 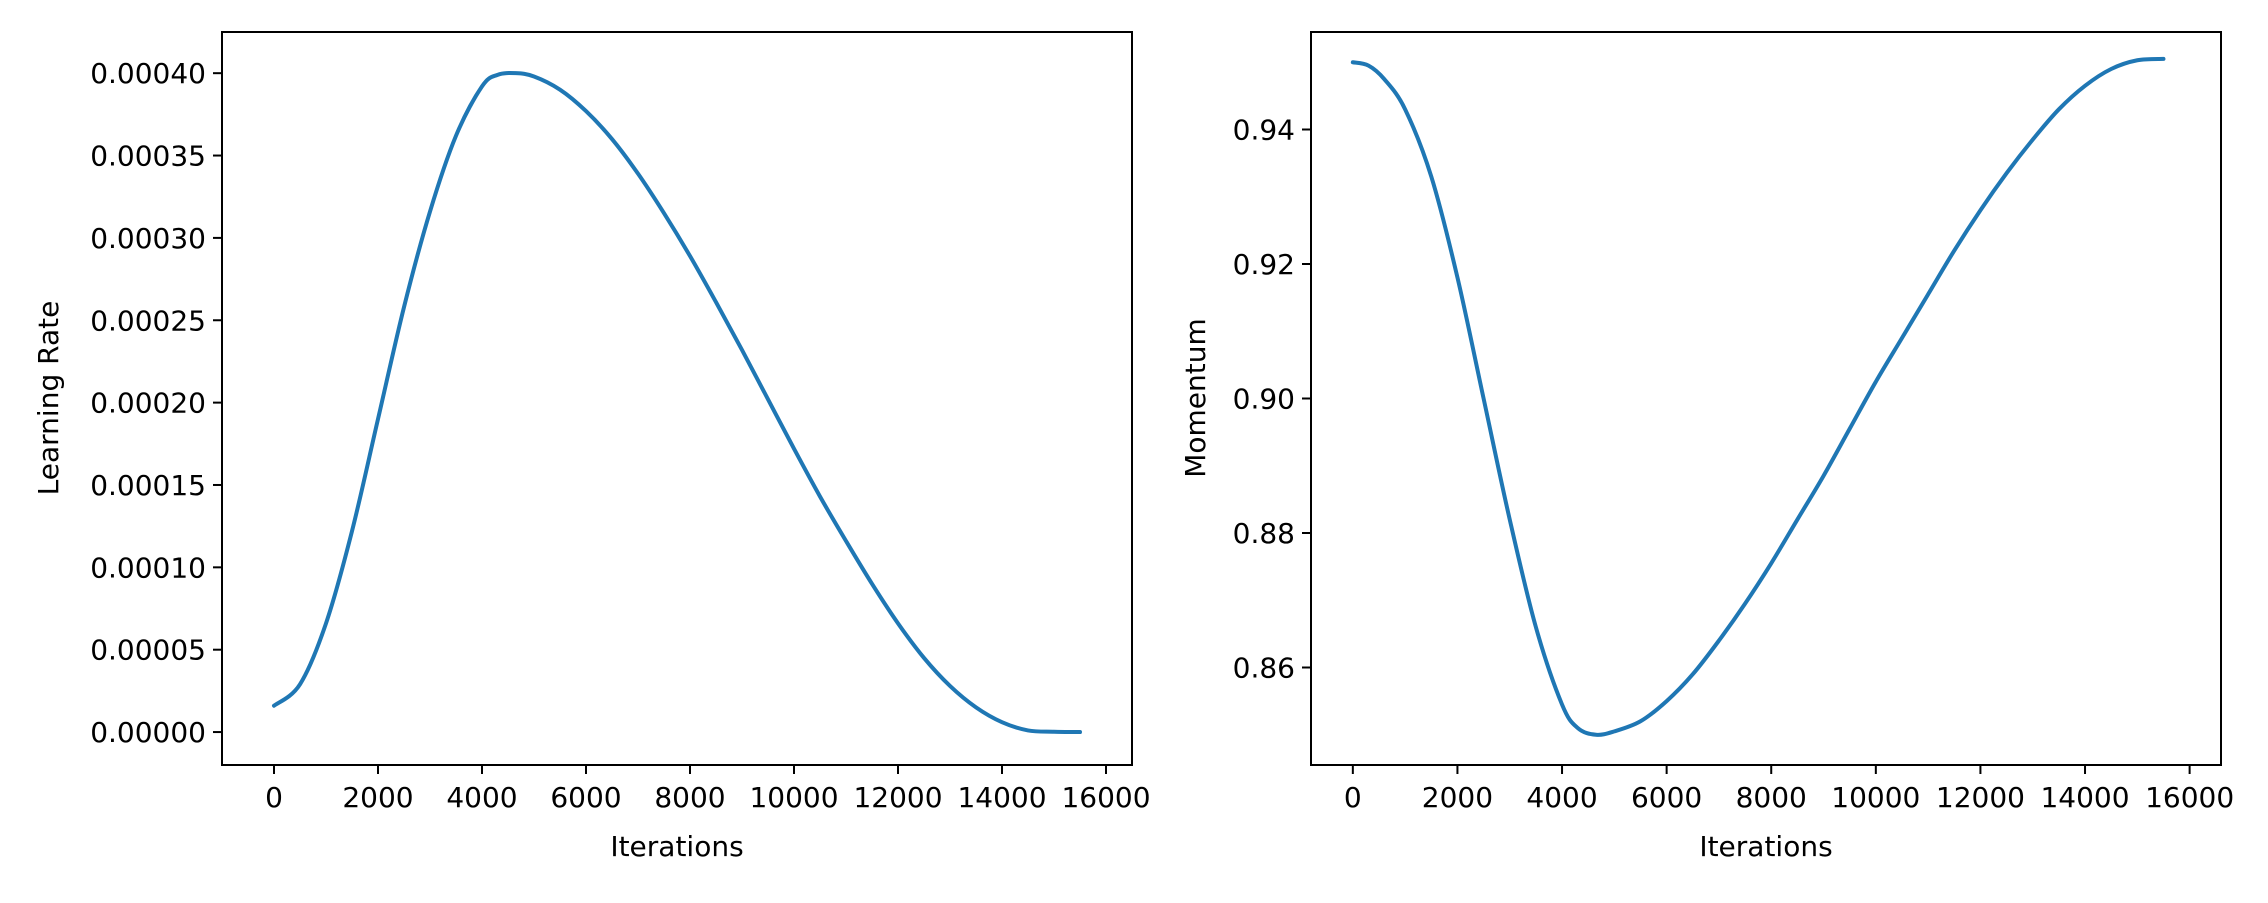 What do you see at coordinates (1195, 398) in the screenshot?
I see `mom-y-axis-label: Momentum` at bounding box center [1195, 398].